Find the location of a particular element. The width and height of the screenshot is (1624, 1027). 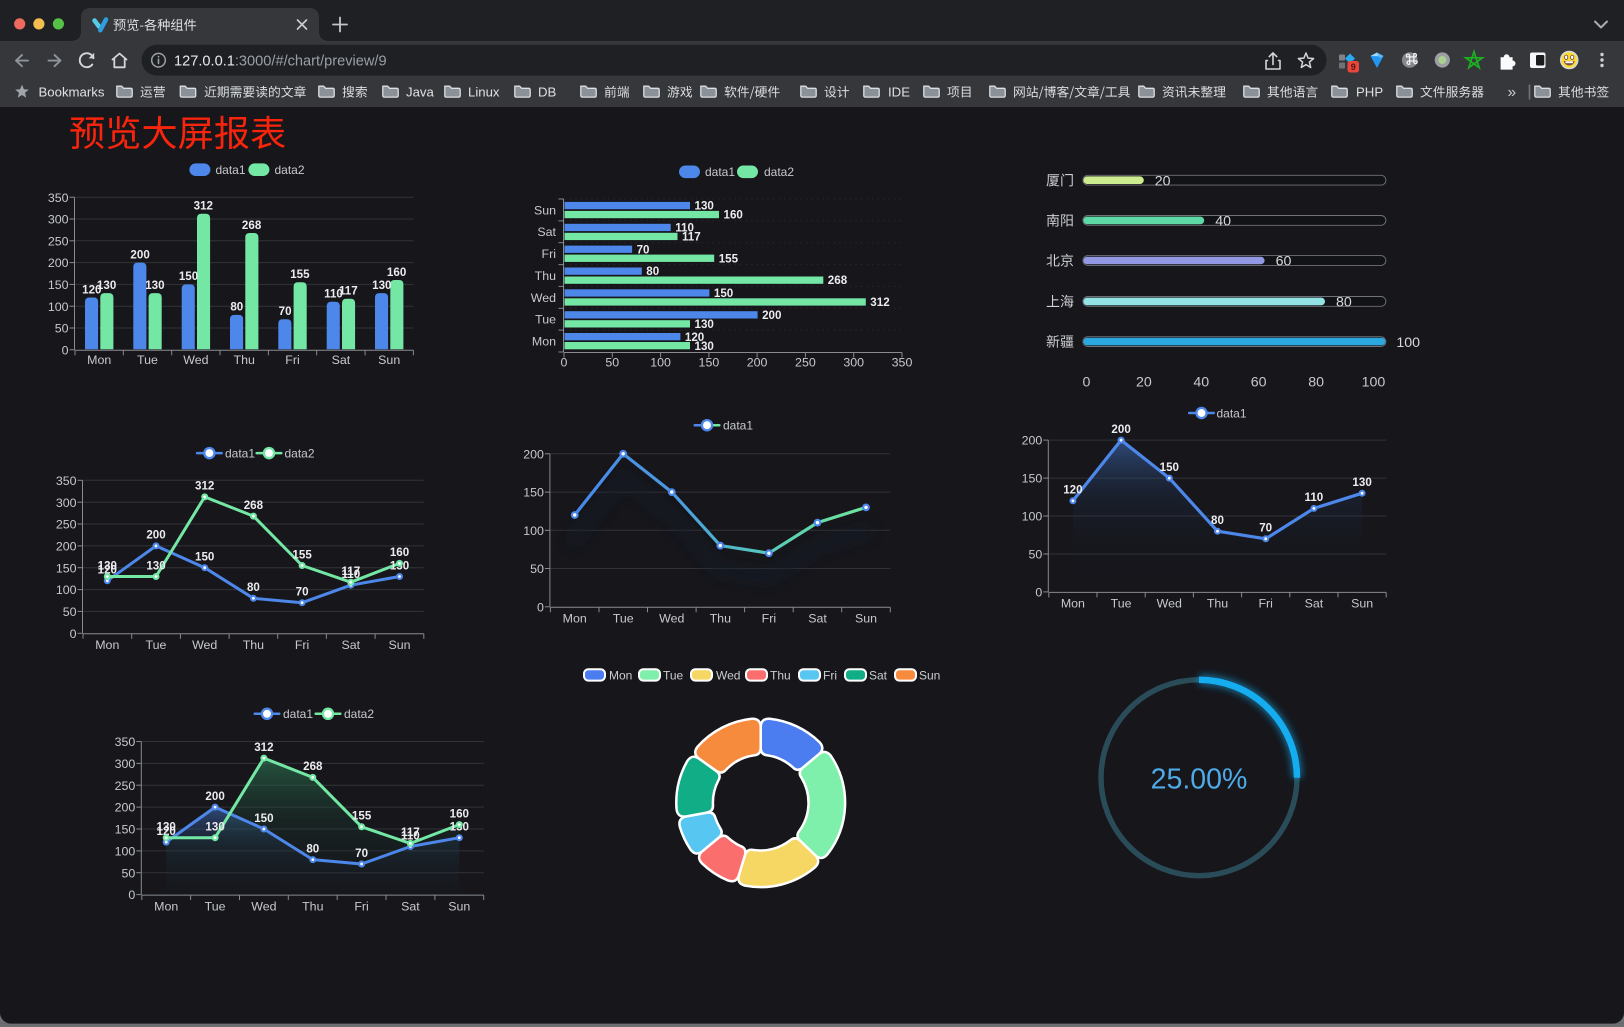

svg-text: Java is located at coordinates (420, 92).